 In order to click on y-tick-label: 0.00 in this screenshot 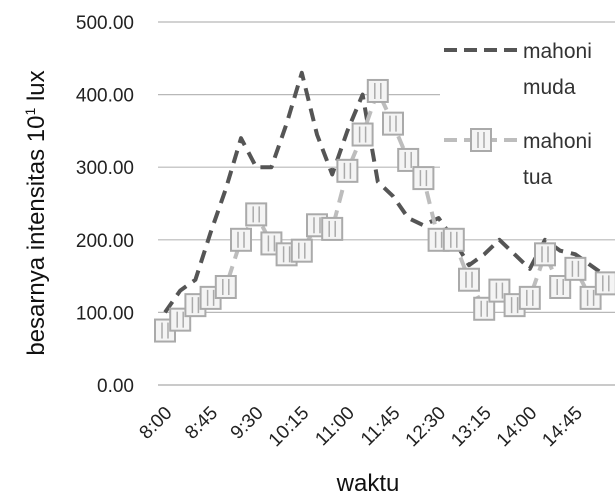, I will do `click(115, 386)`.